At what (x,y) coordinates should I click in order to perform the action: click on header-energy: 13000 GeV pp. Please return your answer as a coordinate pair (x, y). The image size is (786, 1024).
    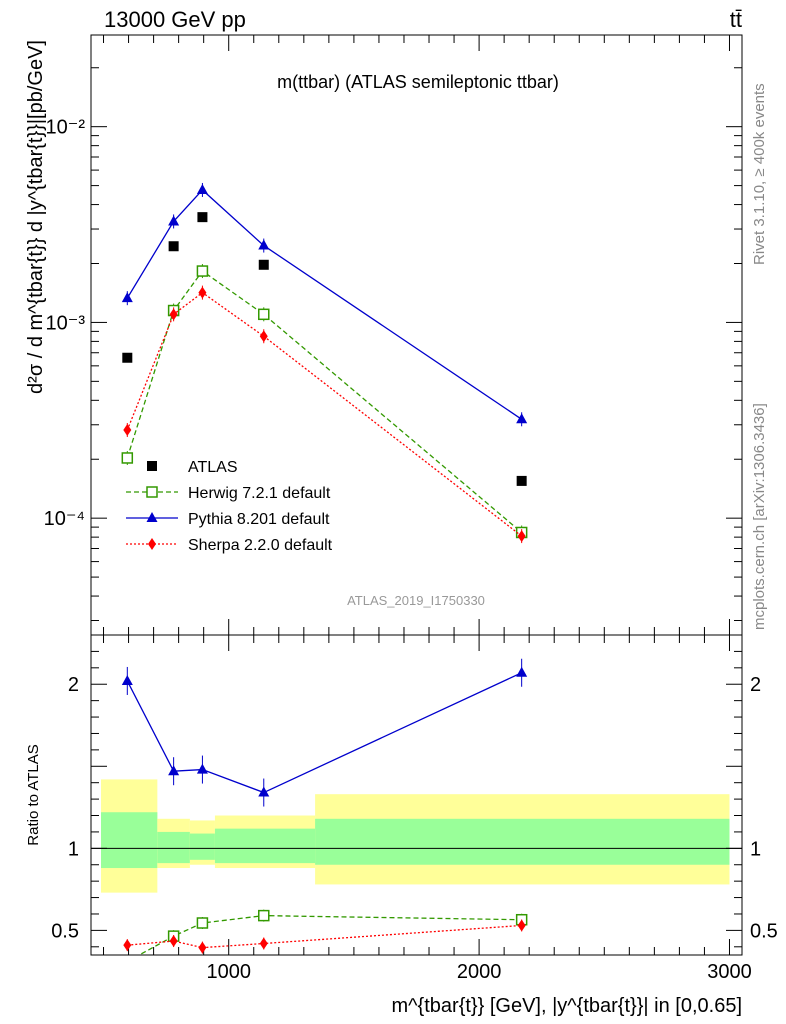
    Looking at the image, I should click on (175, 19).